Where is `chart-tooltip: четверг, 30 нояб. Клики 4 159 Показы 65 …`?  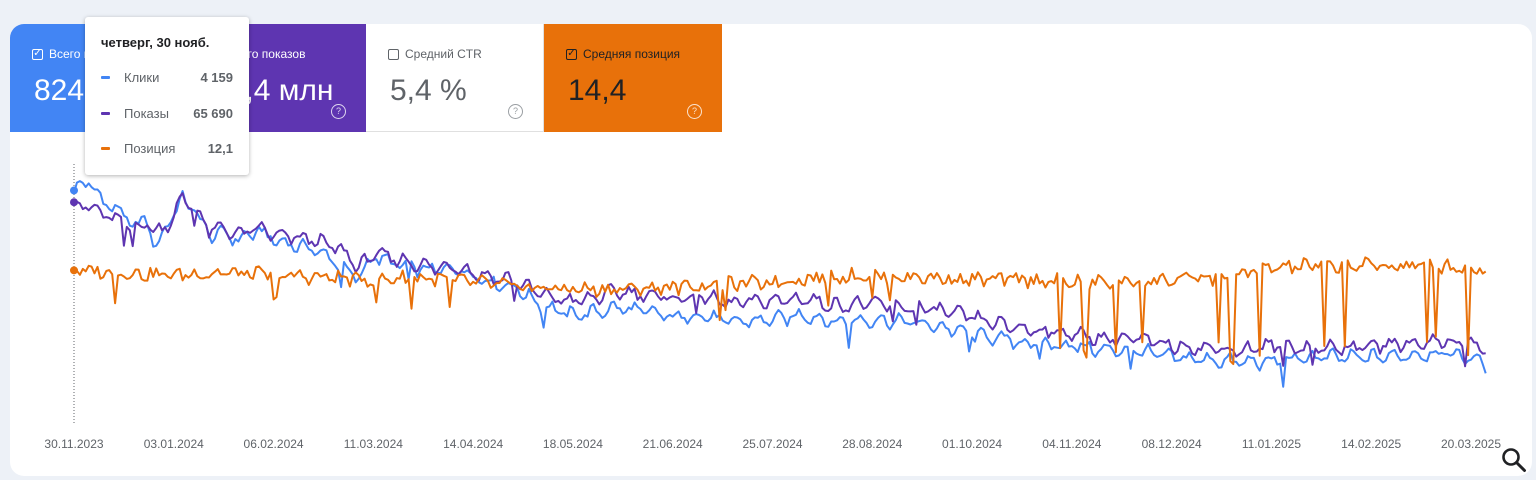
chart-tooltip: четверг, 30 нояб. Клики 4 159 Показы 65 … is located at coordinates (167, 96).